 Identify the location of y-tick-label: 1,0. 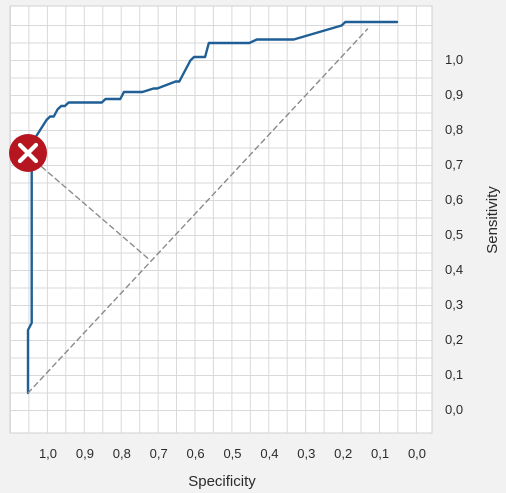
(454, 59).